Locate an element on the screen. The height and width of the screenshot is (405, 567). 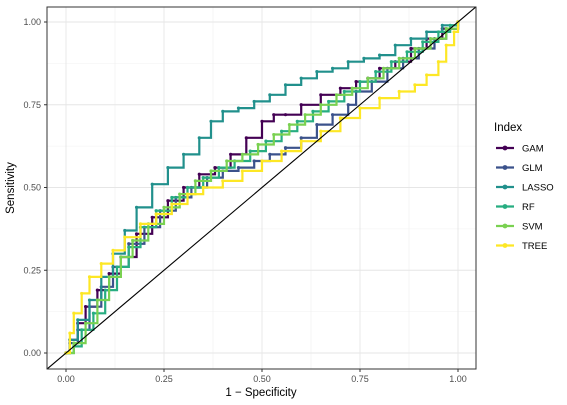
x-tick-label: 0.25 is located at coordinates (164, 379).